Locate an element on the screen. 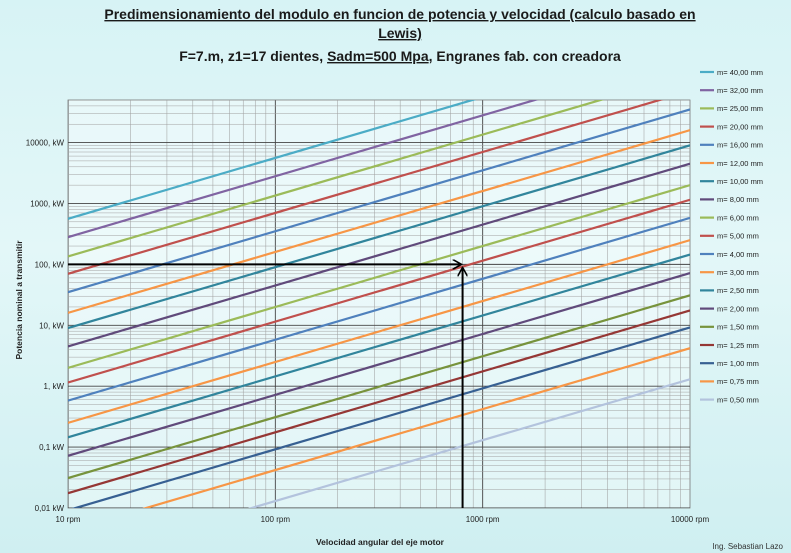 Image resolution: width=791 pixels, height=553 pixels. legend-label-6: m= 10,00 mm is located at coordinates (740, 181).